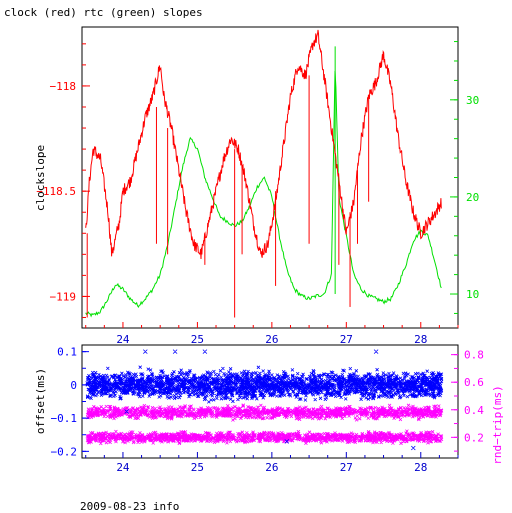  I want to click on bottom-y-left-tick-label: 0.1, so click(67, 352).